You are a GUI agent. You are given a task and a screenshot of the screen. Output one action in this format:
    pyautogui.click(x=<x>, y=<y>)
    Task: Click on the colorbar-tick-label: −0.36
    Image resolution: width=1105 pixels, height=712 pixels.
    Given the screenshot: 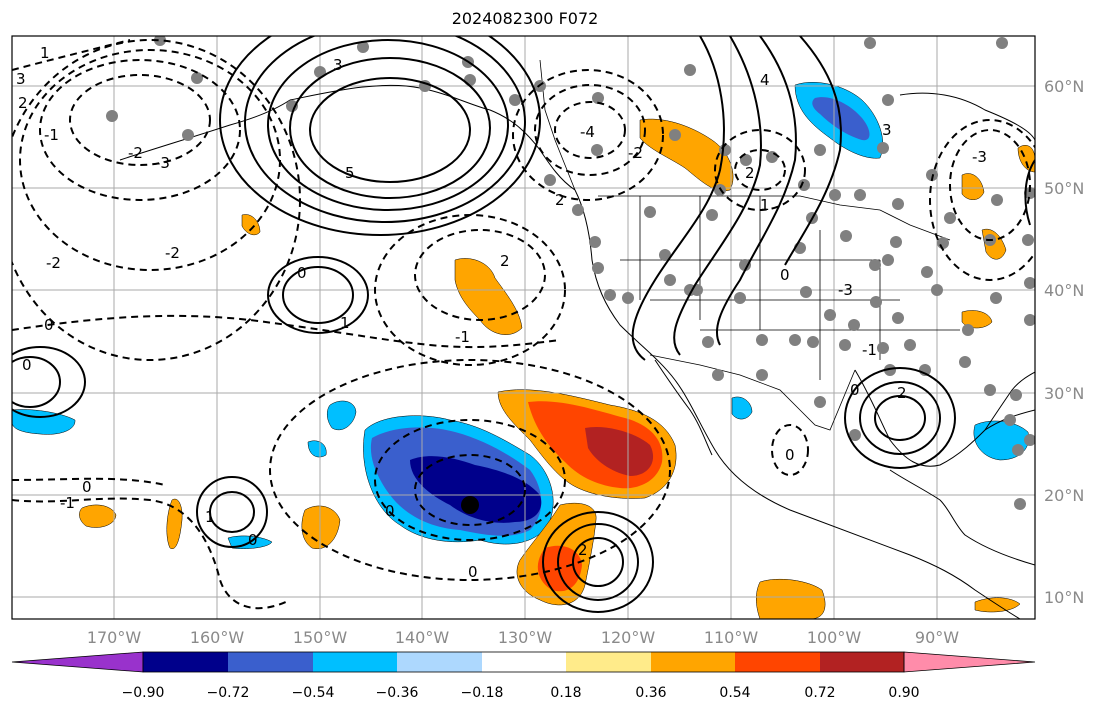 What is the action you would take?
    pyautogui.click(x=397, y=693)
    